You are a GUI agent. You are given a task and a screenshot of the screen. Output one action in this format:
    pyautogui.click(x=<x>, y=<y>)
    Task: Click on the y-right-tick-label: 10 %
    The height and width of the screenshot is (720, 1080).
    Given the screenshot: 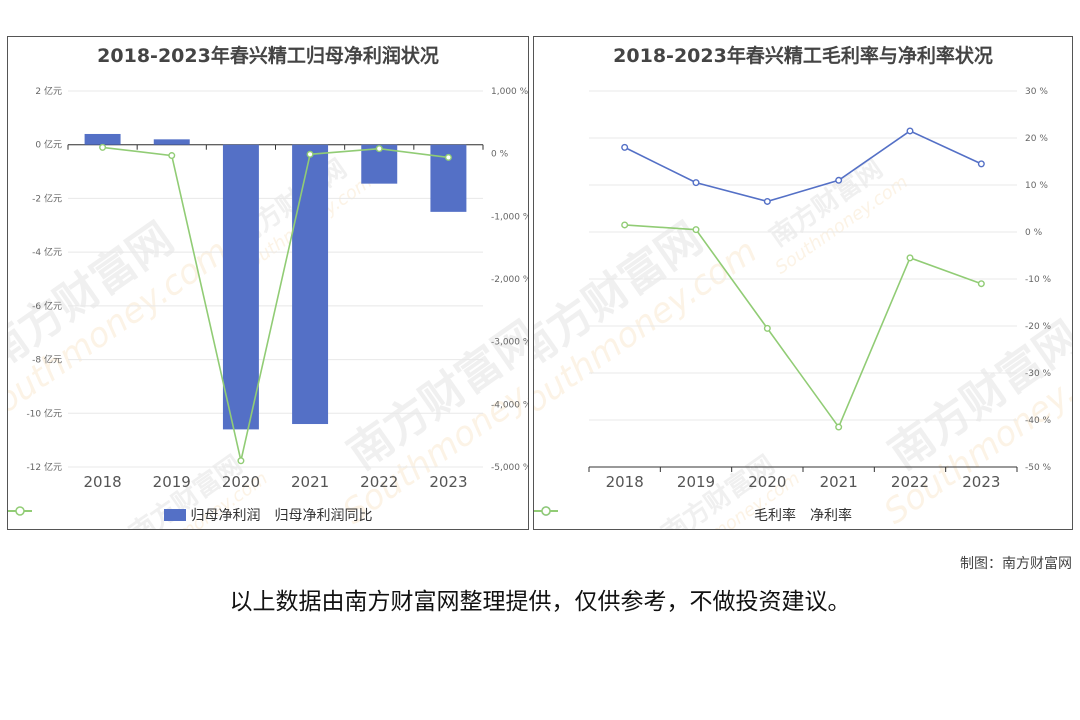 What is the action you would take?
    pyautogui.click(x=1036, y=186)
    